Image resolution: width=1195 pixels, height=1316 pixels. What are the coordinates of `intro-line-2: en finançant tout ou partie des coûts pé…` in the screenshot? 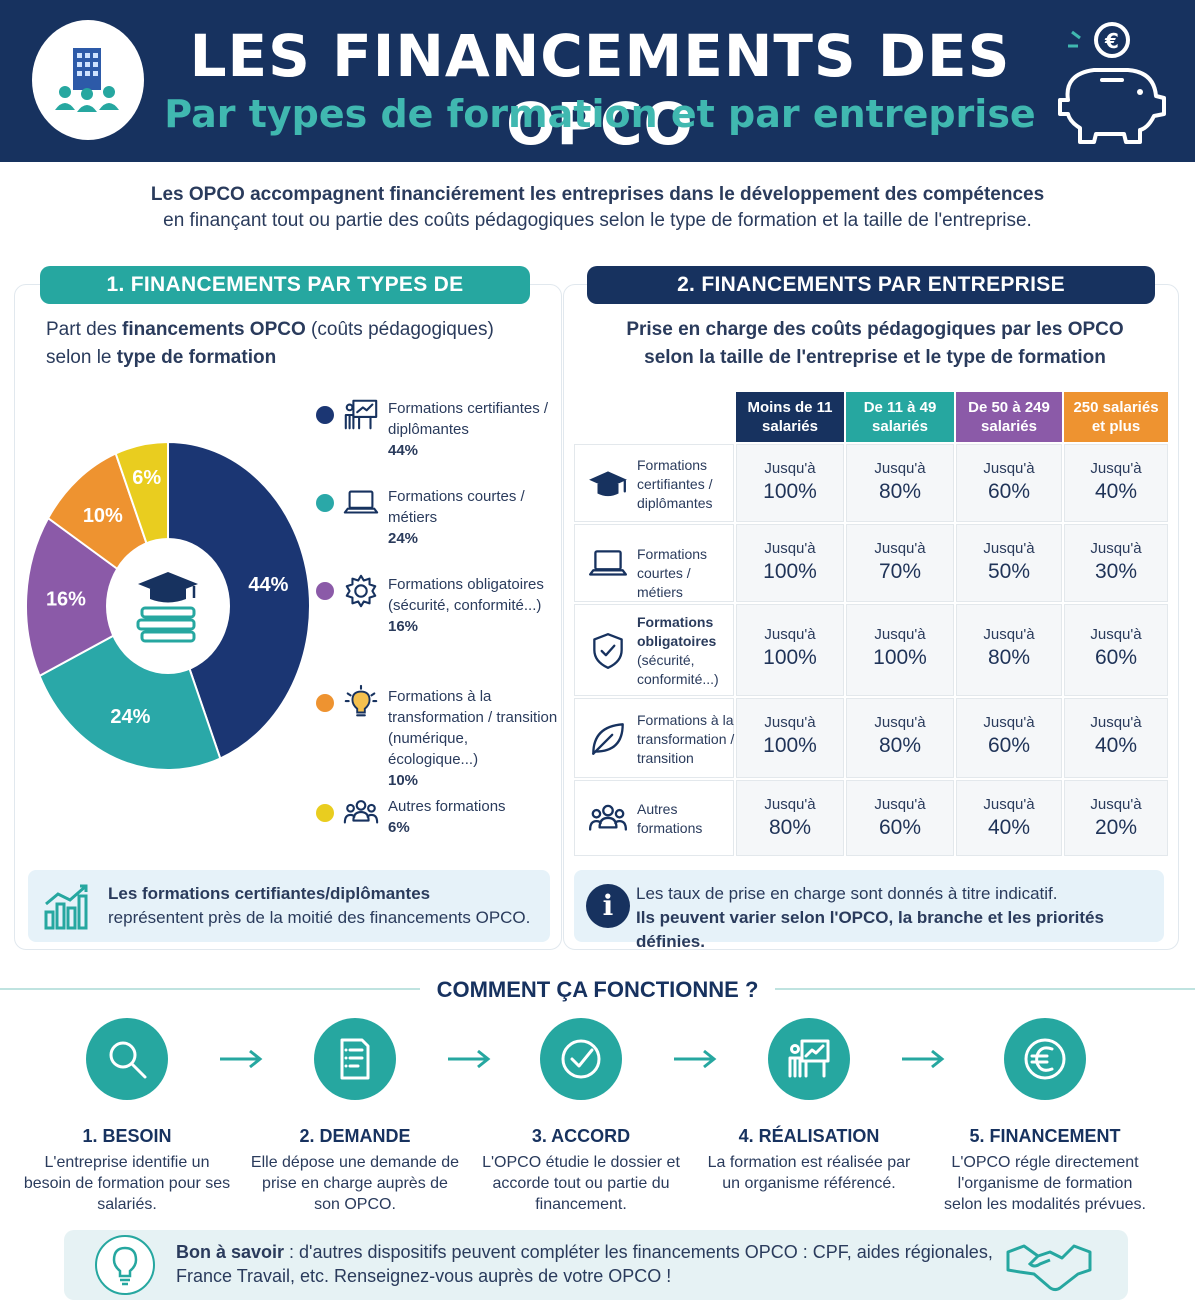 It's located at (597, 220).